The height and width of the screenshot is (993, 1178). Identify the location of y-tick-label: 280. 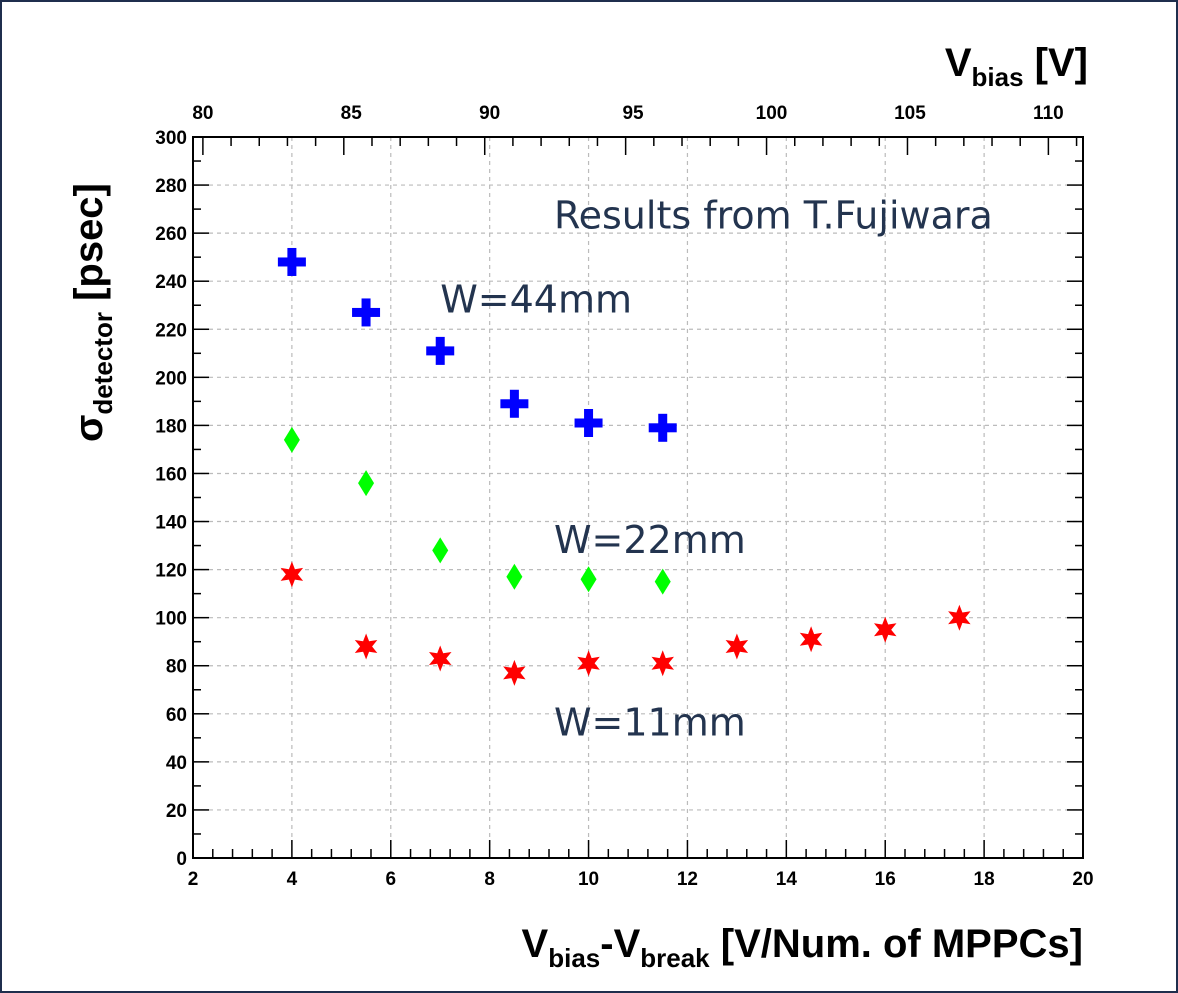
(171, 186).